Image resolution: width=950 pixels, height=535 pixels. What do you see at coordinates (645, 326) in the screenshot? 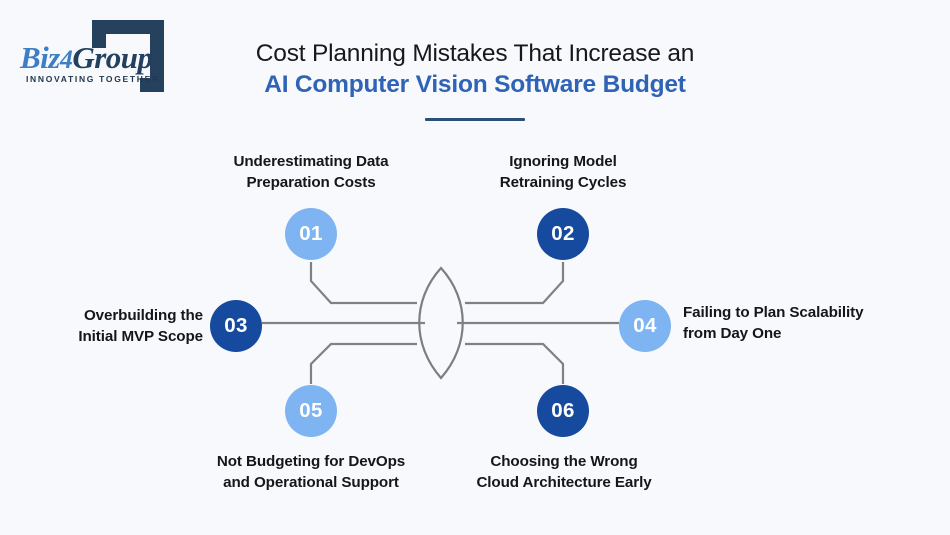
I see `number-circle-04: 04` at bounding box center [645, 326].